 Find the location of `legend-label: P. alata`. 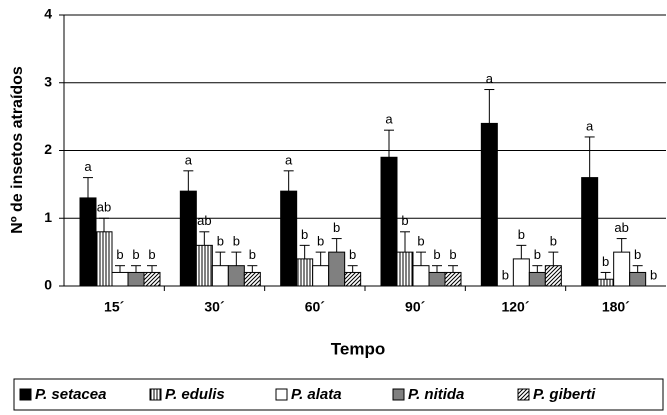

legend-label: P. alata is located at coordinates (316, 394).